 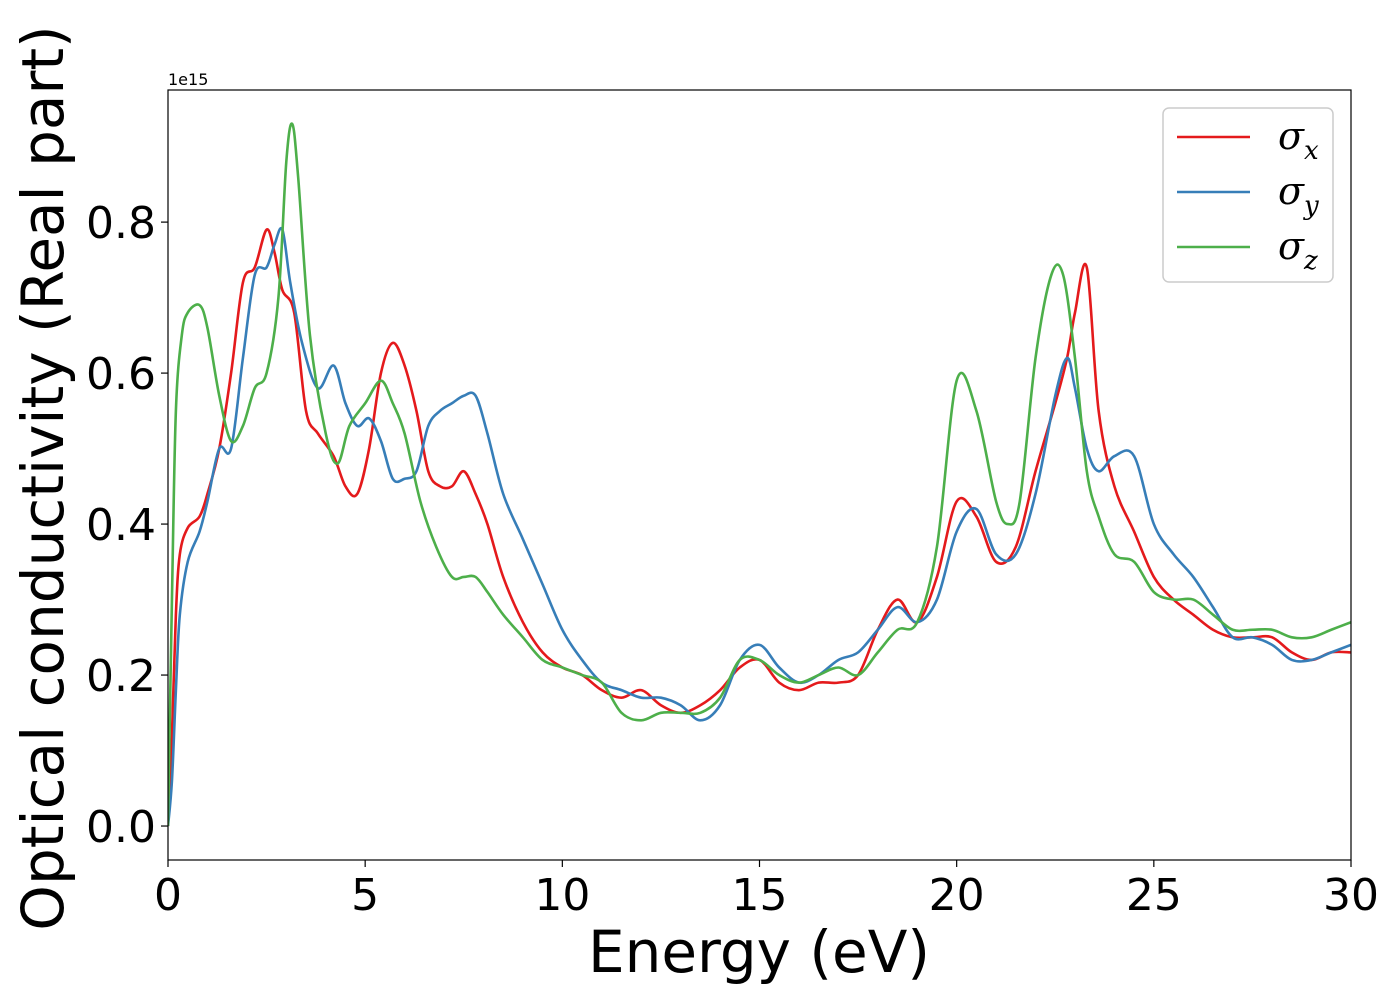 I want to click on legend-label-subscript: z, so click(x=1310, y=261).